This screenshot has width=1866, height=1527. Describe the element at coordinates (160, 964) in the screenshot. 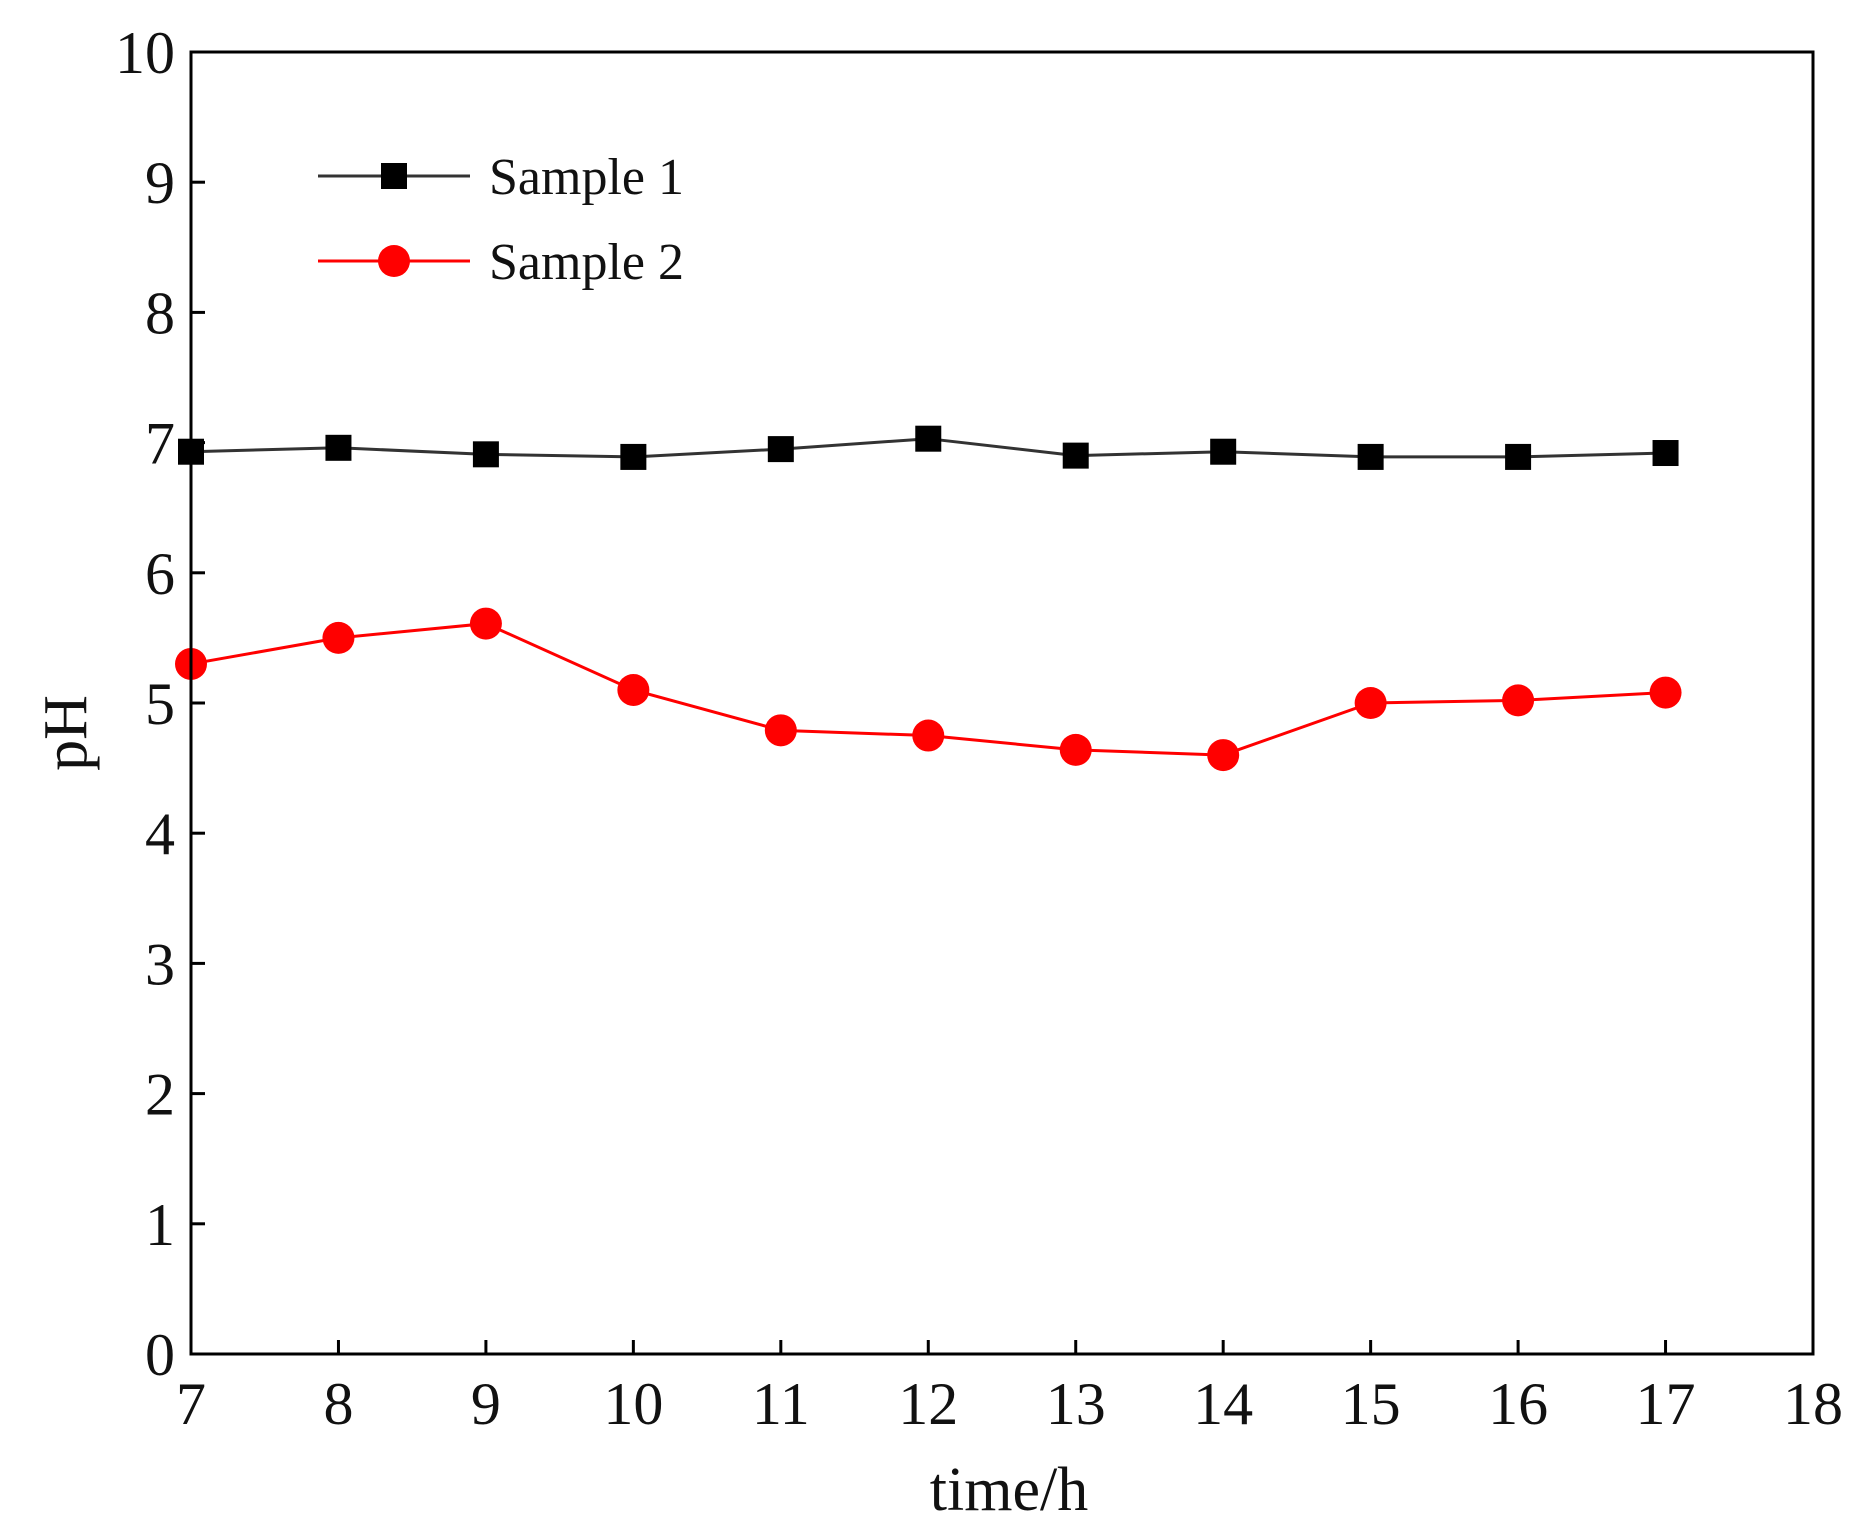

I see `y-tick-label: 3` at that location.